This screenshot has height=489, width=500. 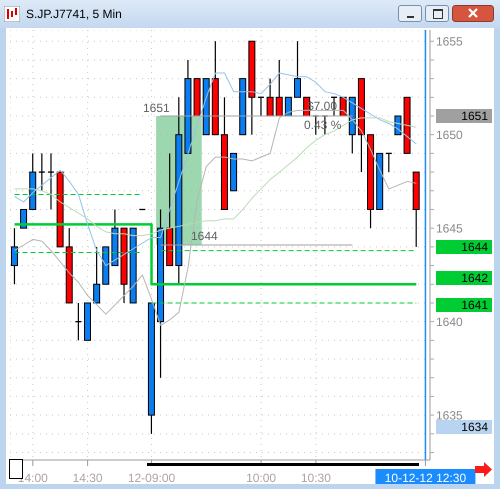 I want to click on text: 1644, so click(x=464, y=247).